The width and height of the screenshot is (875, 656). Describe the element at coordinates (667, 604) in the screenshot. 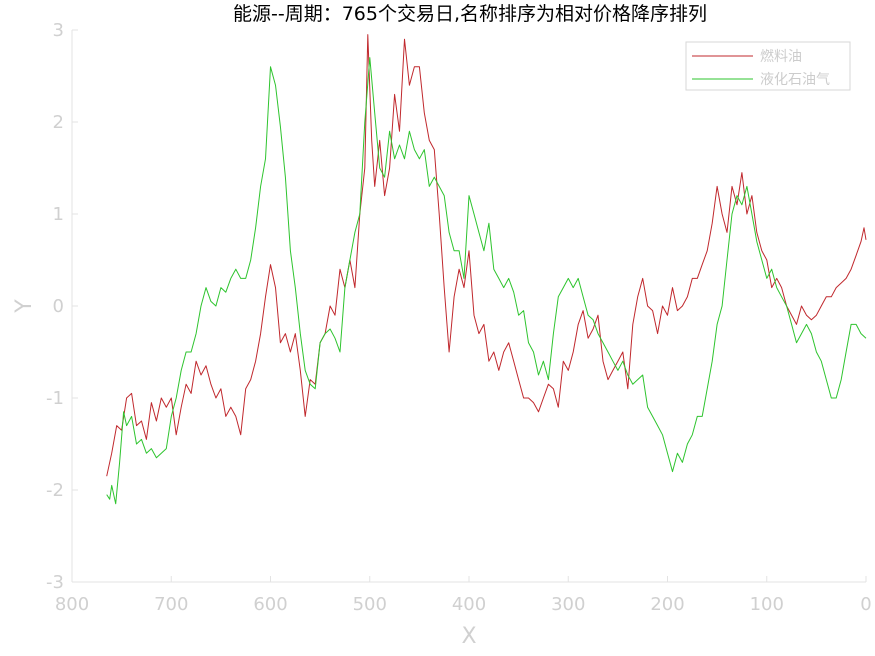

I see `x-tick-label: 200` at that location.